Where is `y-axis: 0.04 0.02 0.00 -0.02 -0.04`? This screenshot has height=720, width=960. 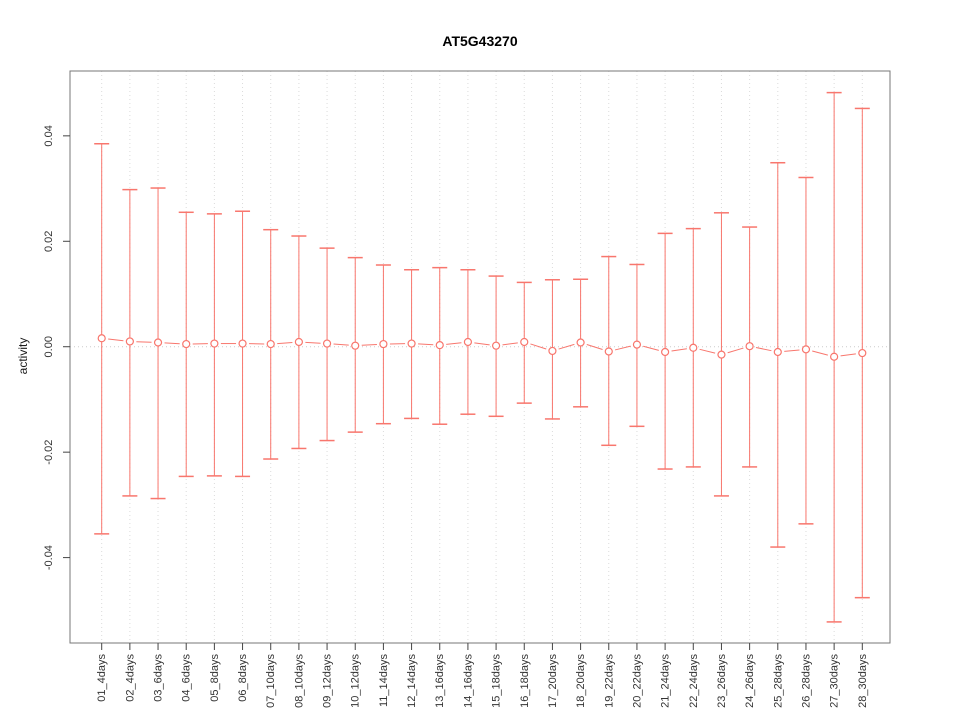 y-axis: 0.04 0.02 0.00 -0.02 -0.04 is located at coordinates (56, 347).